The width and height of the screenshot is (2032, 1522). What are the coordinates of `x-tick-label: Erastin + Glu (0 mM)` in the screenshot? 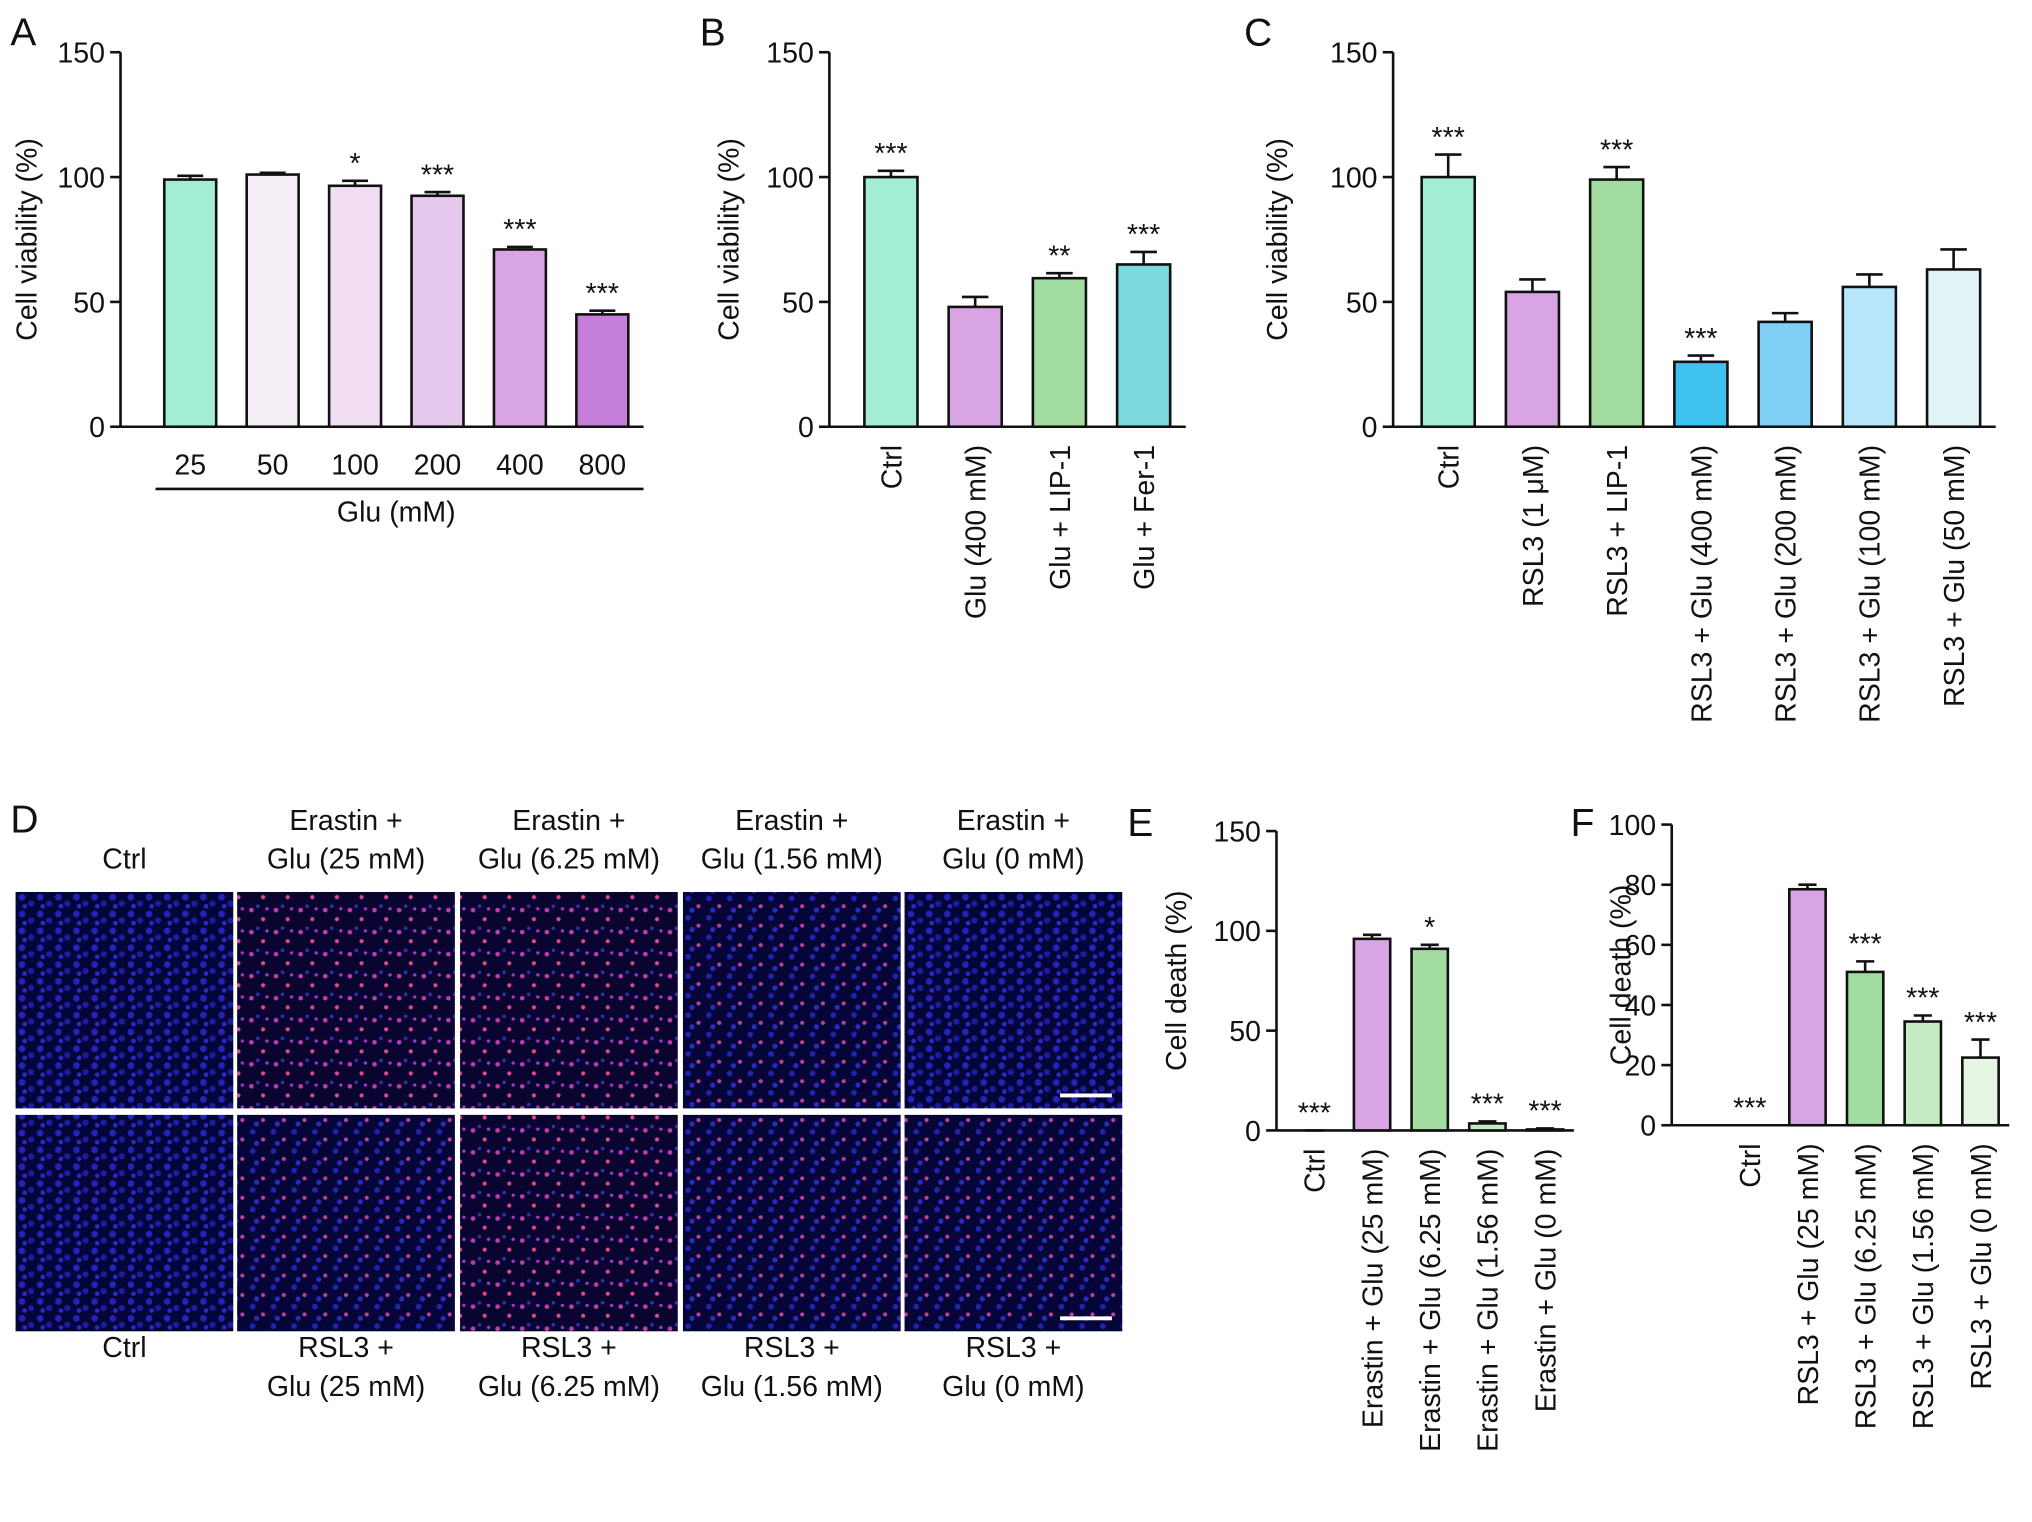 It's located at (1546, 1281).